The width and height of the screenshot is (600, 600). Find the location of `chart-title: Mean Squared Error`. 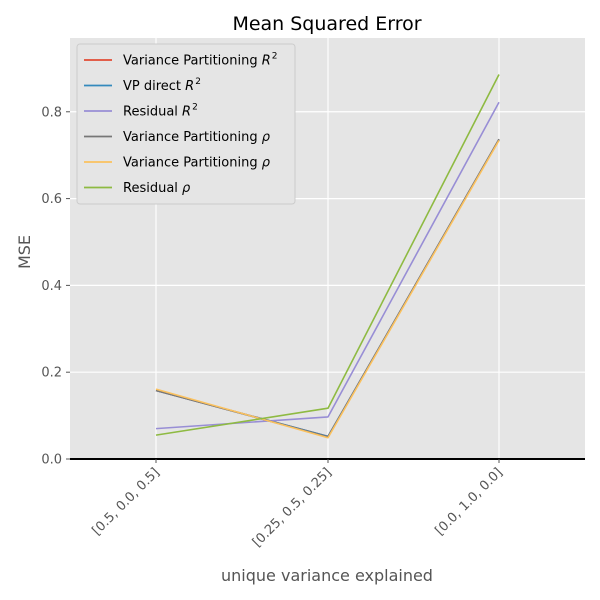

chart-title: Mean Squared Error is located at coordinates (326, 24).